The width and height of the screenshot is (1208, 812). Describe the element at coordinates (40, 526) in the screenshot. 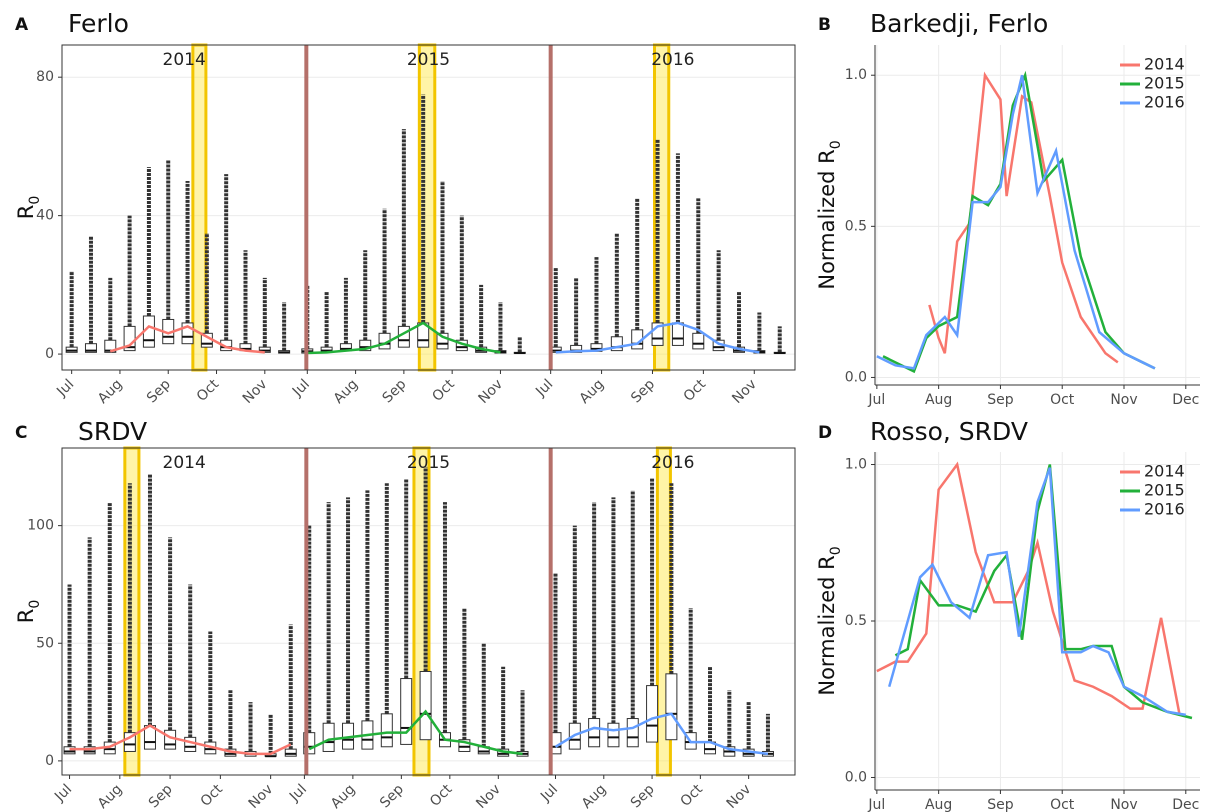

I see `y-tick-label: 100` at that location.